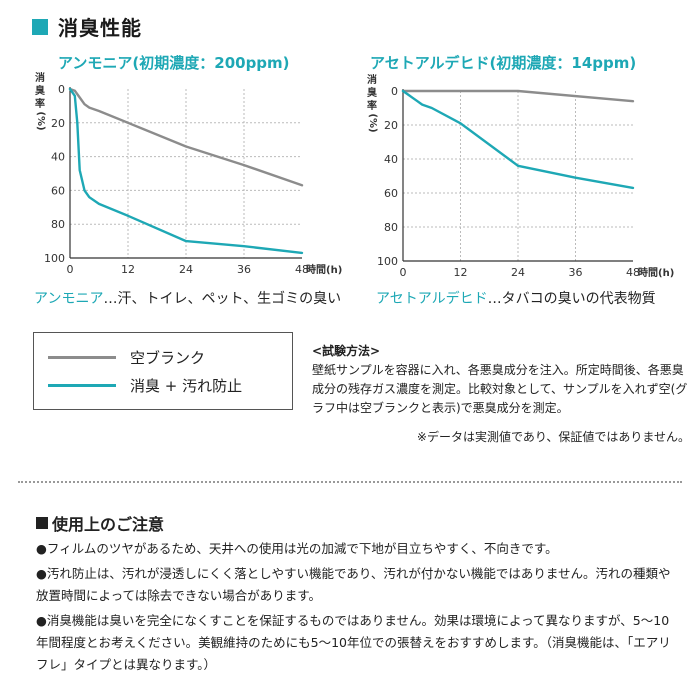 The width and height of the screenshot is (700, 700). I want to click on legend-item-treated: 消臭 + 汚れ防止, so click(145, 385).